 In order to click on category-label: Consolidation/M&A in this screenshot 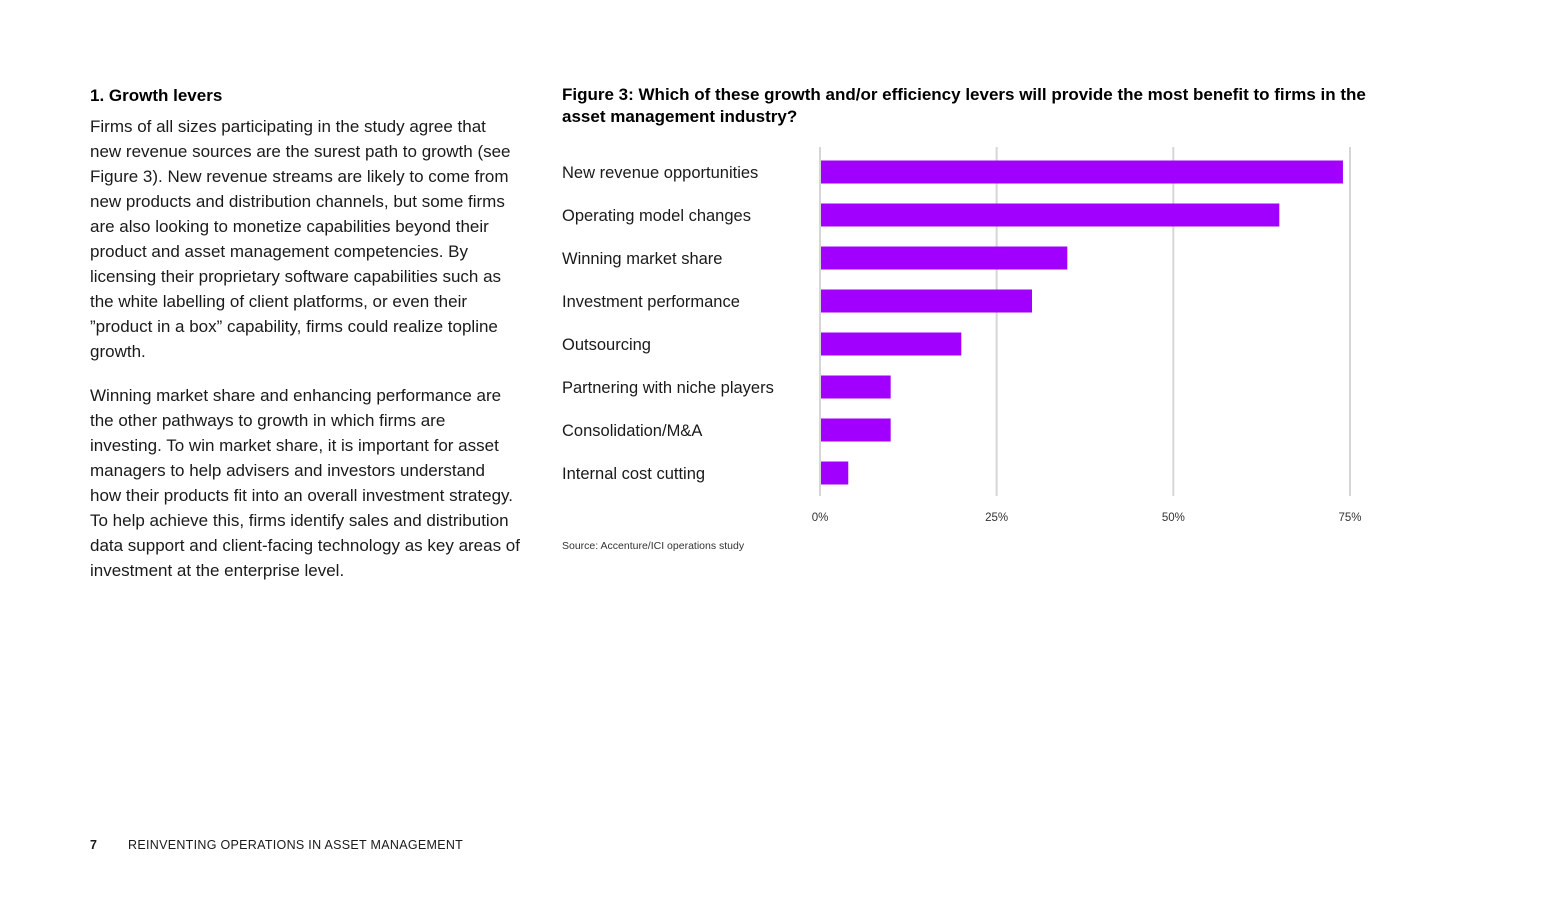, I will do `click(632, 431)`.